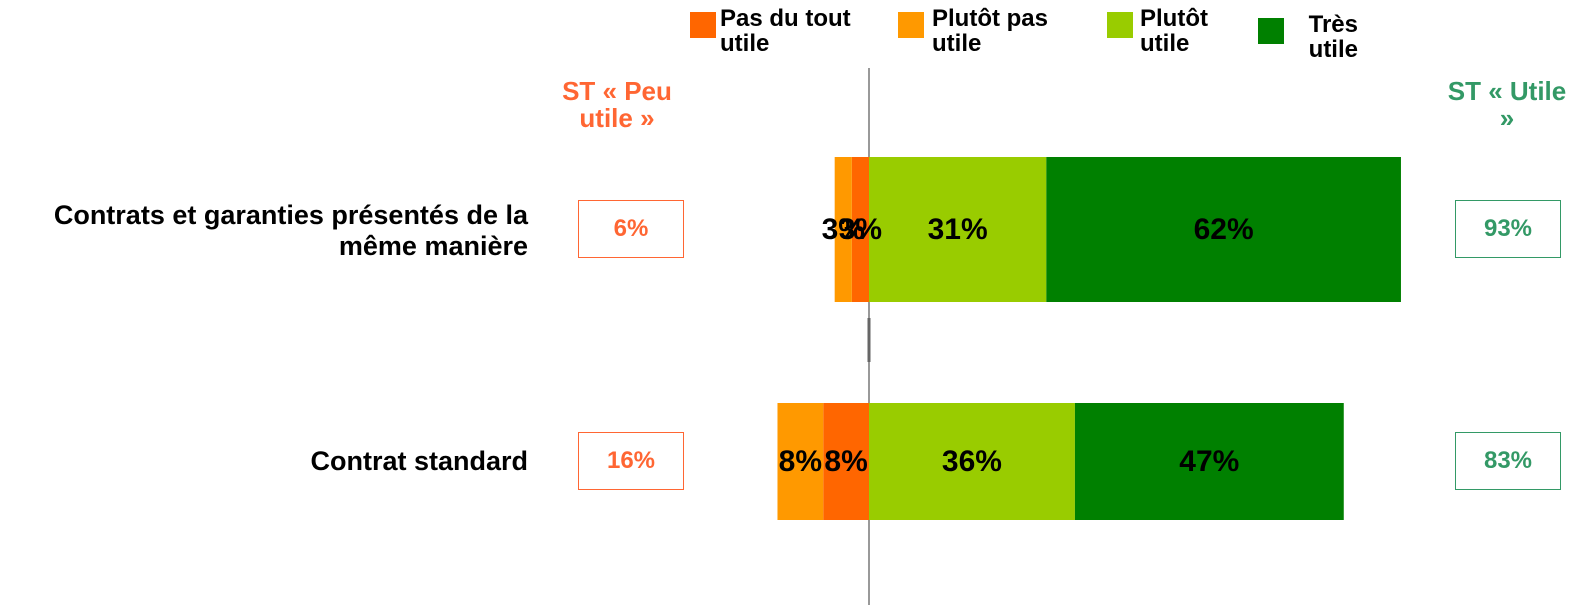 This screenshot has width=1586, height=613. I want to click on total-box: 16%, so click(631, 460).